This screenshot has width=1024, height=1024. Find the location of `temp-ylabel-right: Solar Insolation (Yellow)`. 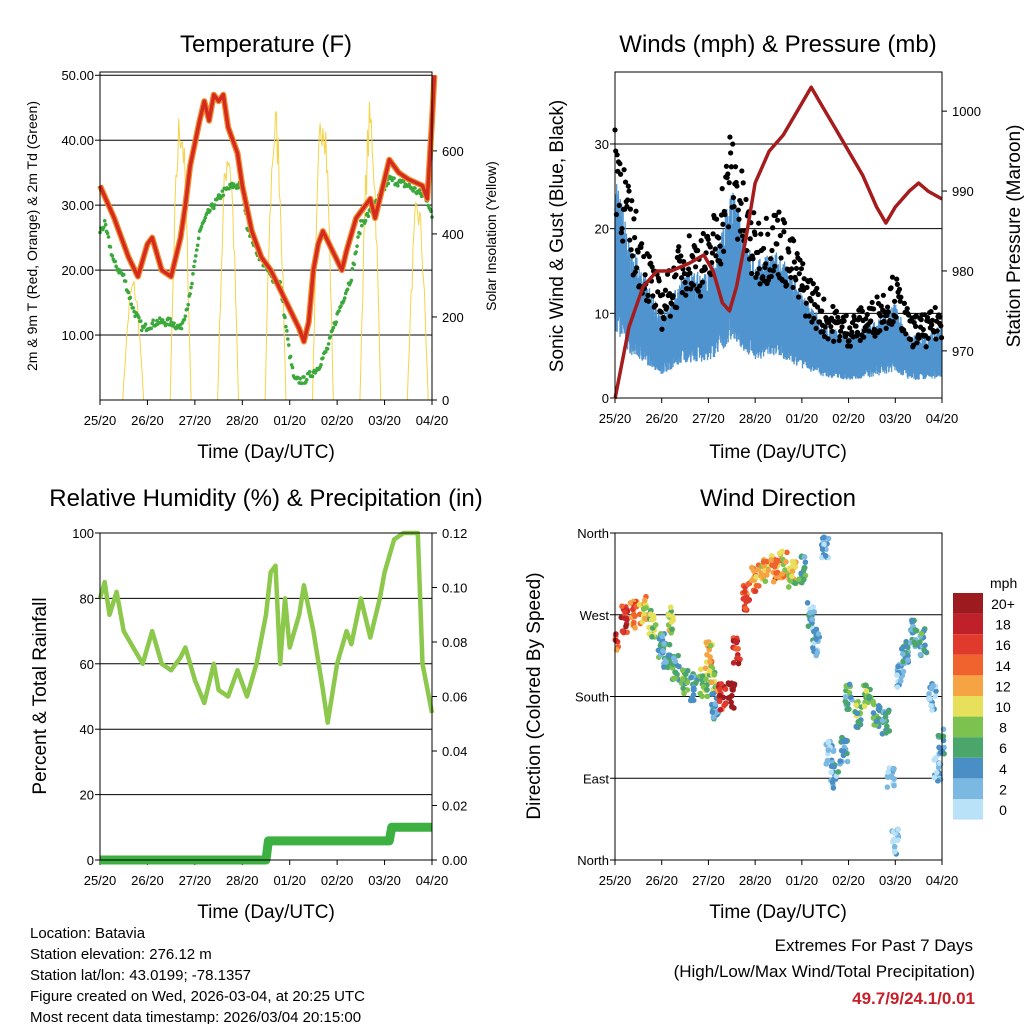

temp-ylabel-right: Solar Insolation (Yellow) is located at coordinates (491, 236).